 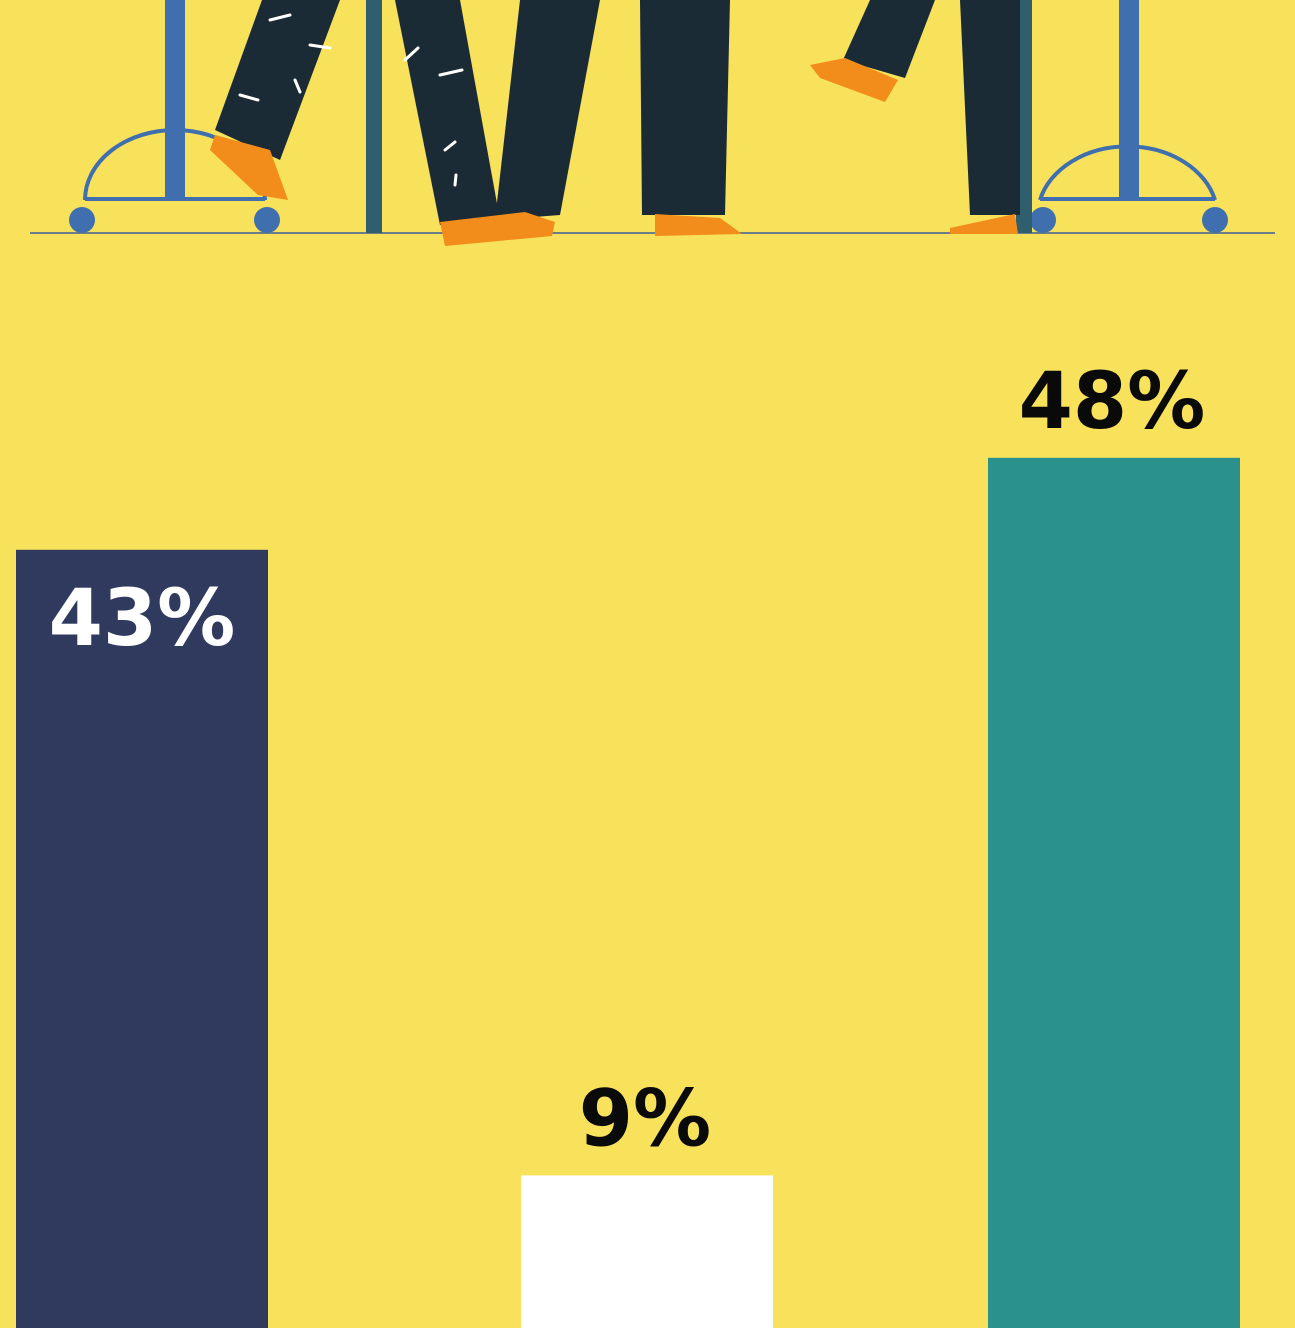 I want to click on value-label: 43%, so click(x=142, y=619).